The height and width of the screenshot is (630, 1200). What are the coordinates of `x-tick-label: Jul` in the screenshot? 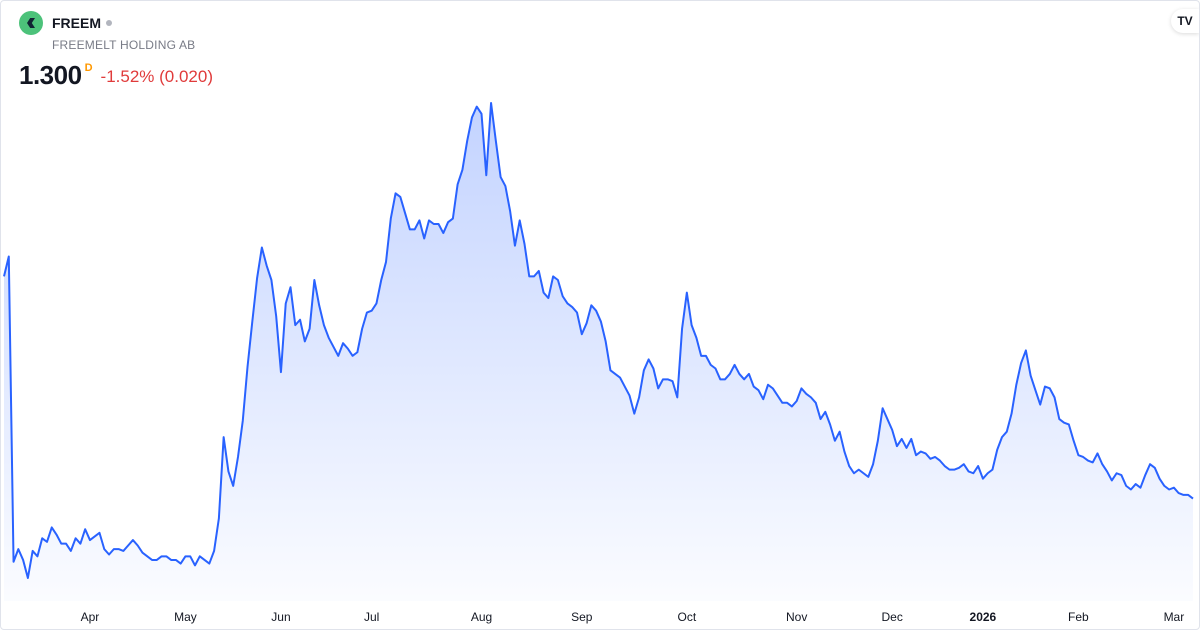 It's located at (371, 617).